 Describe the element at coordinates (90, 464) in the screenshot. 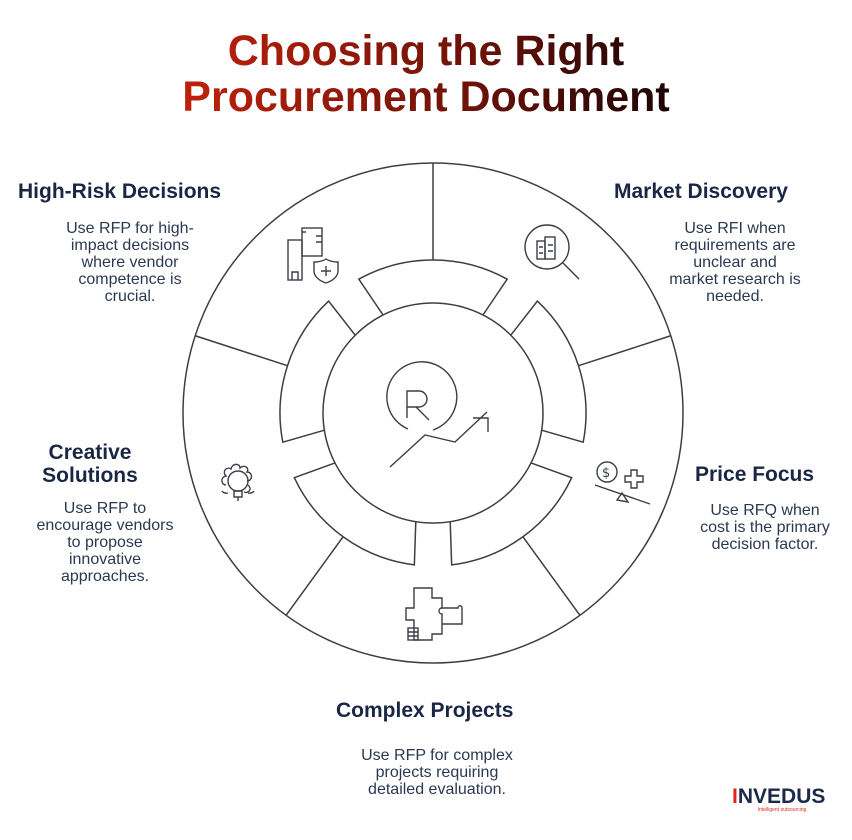

I see `heading-creative: Creative Solutions` at that location.